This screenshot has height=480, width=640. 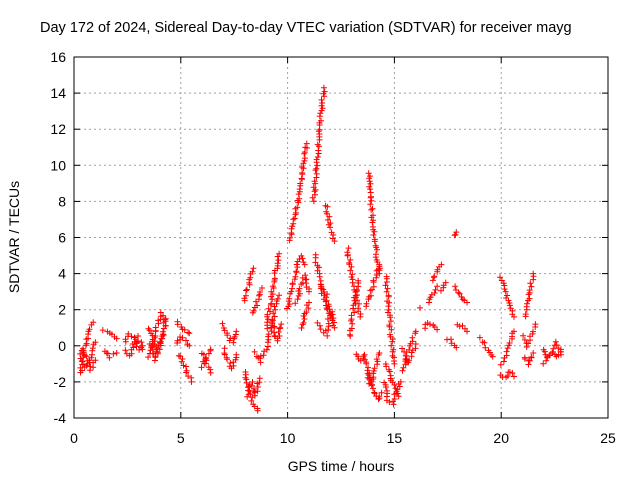 What do you see at coordinates (62, 238) in the screenshot?
I see `y-tick-label: 6` at bounding box center [62, 238].